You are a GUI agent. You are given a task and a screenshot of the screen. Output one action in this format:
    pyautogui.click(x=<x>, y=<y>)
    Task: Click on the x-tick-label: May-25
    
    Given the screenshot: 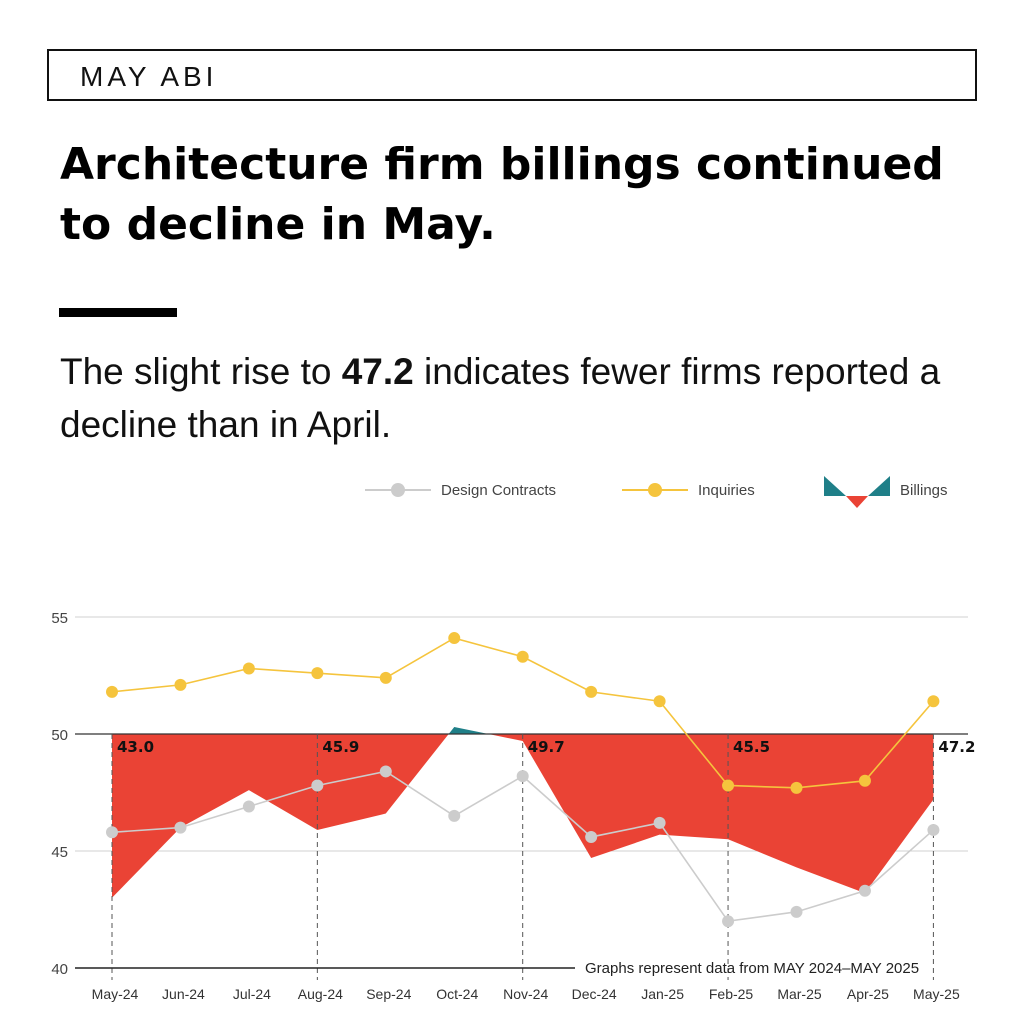 What is the action you would take?
    pyautogui.click(x=936, y=994)
    